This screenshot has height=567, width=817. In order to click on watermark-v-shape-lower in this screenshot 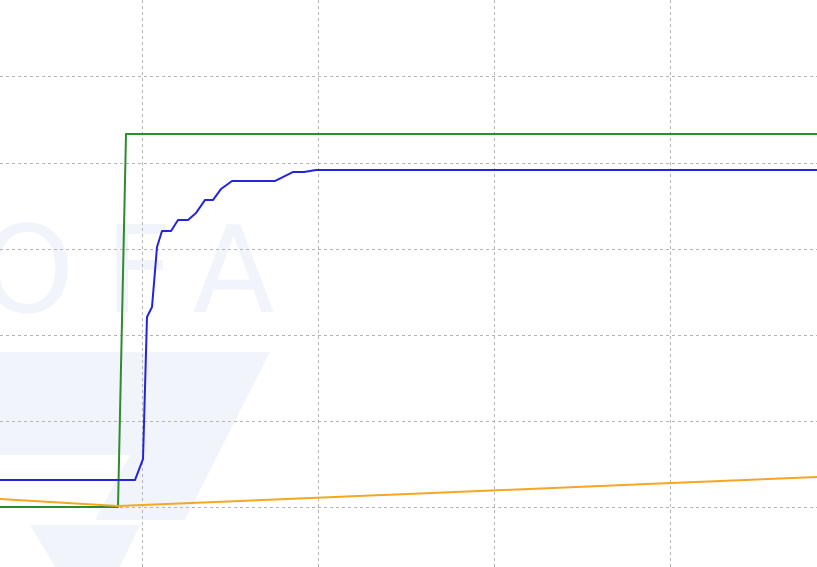, I will do `click(85, 546)`.